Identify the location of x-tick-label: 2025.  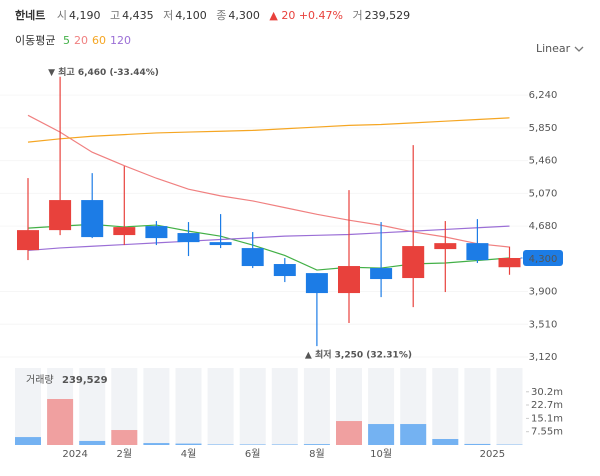
(492, 454).